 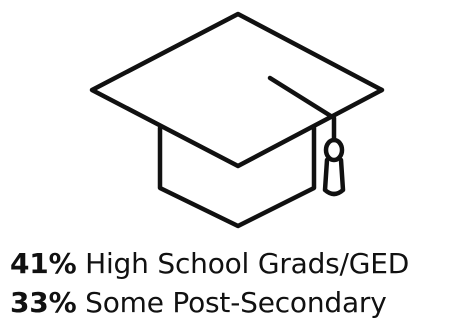 What do you see at coordinates (334, 150) in the screenshot?
I see `tassel-knot` at bounding box center [334, 150].